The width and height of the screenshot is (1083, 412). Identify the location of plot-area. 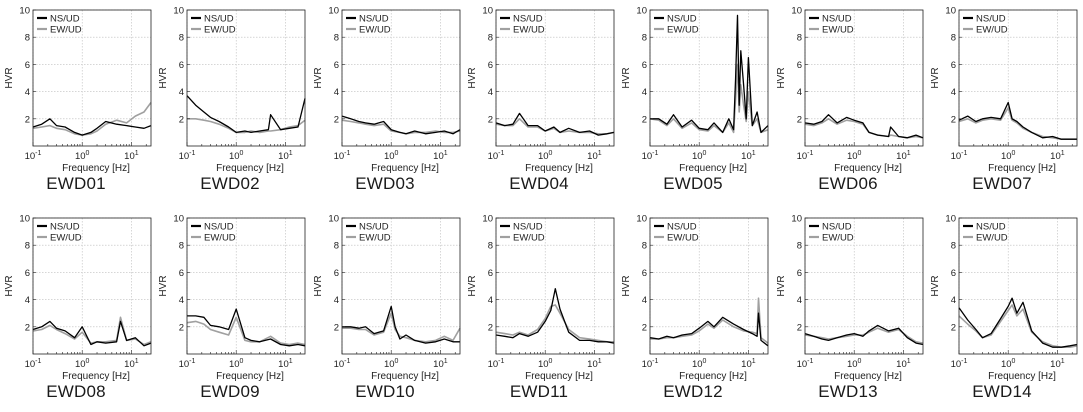
(555, 286).